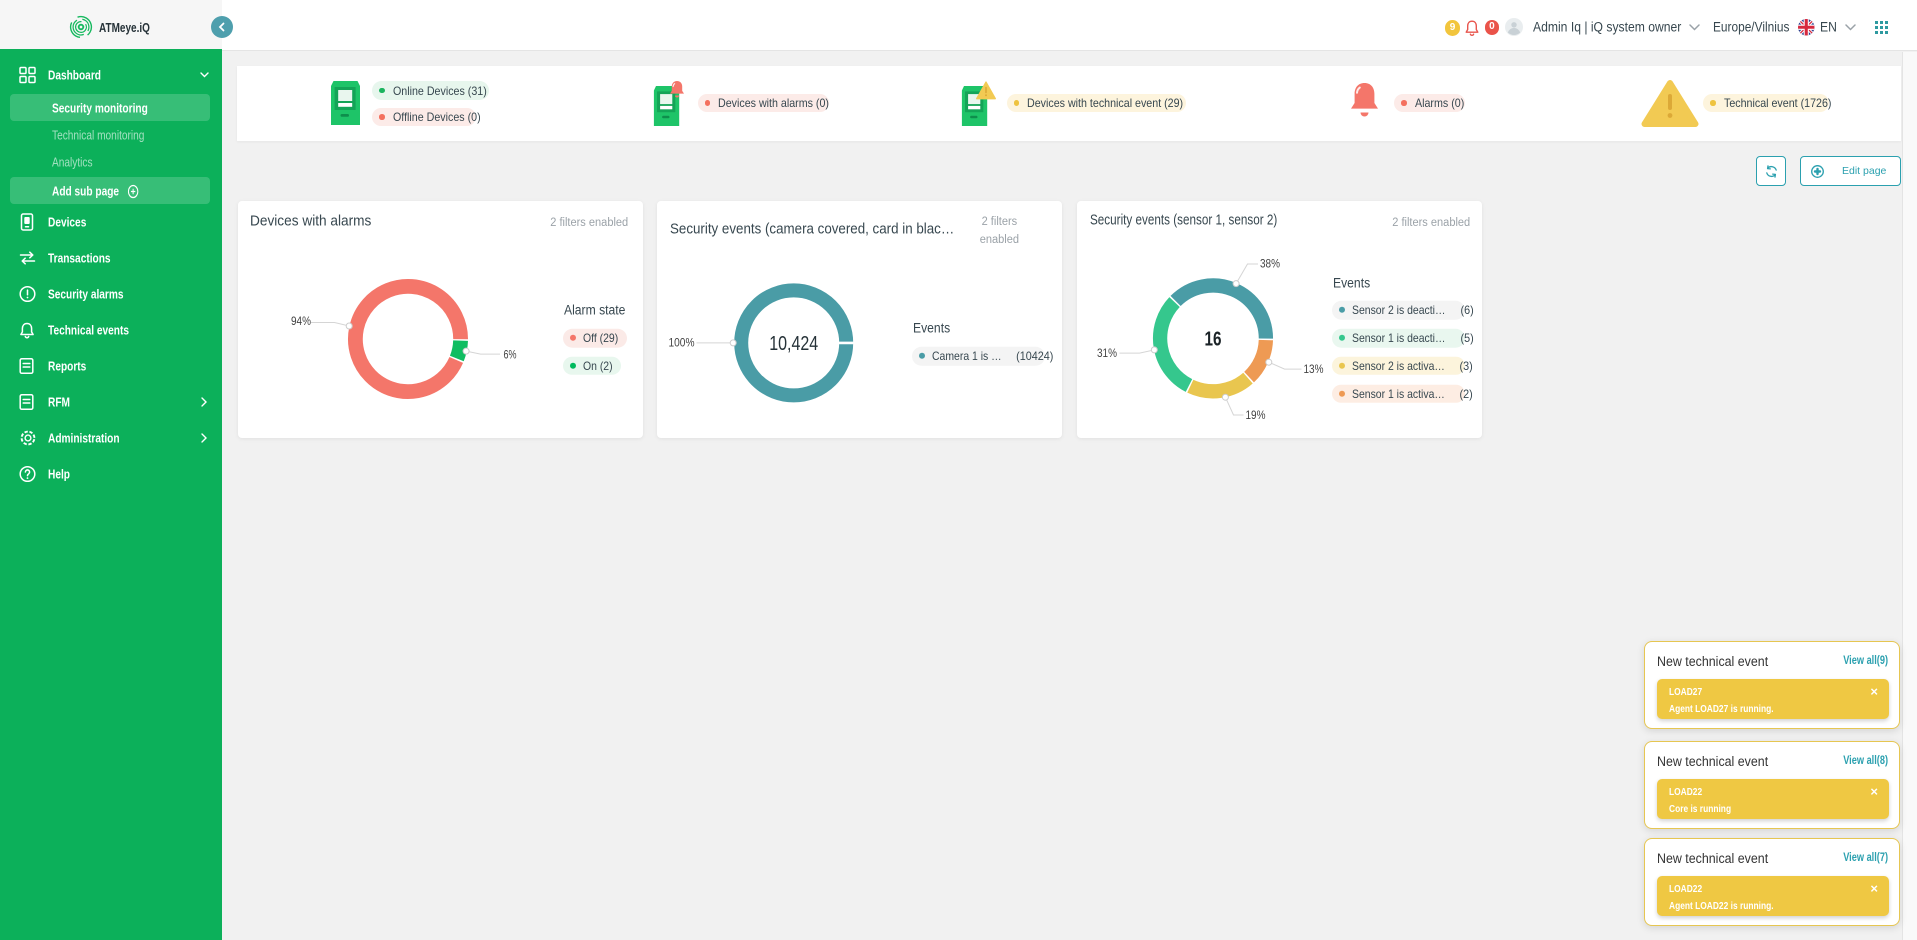 The width and height of the screenshot is (1917, 940). Describe the element at coordinates (1107, 354) in the screenshot. I see `svg-text: 31%` at that location.